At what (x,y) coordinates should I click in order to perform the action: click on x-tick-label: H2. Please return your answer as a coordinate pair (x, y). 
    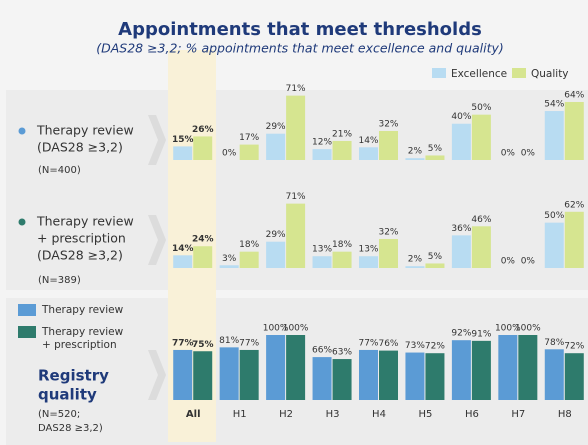
    Looking at the image, I should click on (286, 414).